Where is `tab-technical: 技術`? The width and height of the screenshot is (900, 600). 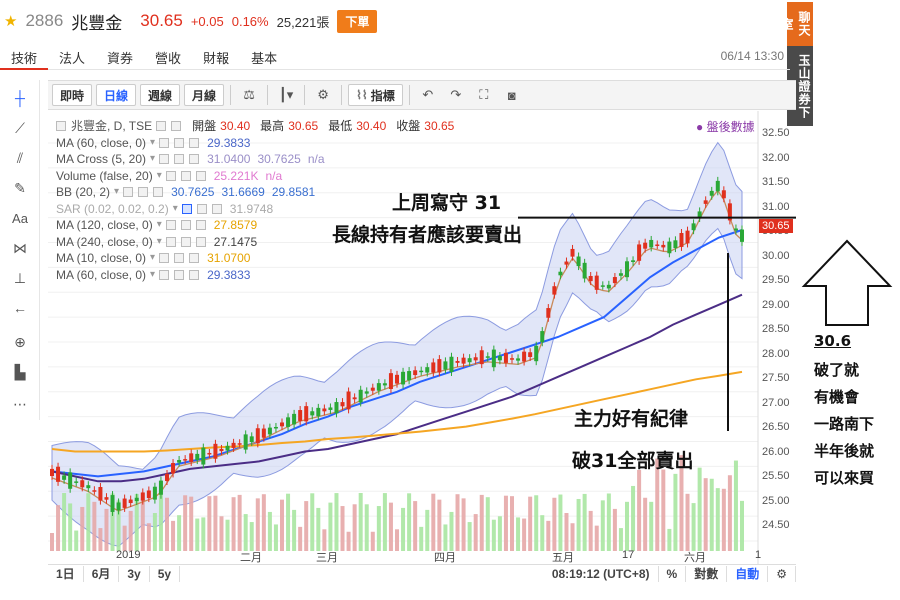 tab-technical: 技術 is located at coordinates (24, 57).